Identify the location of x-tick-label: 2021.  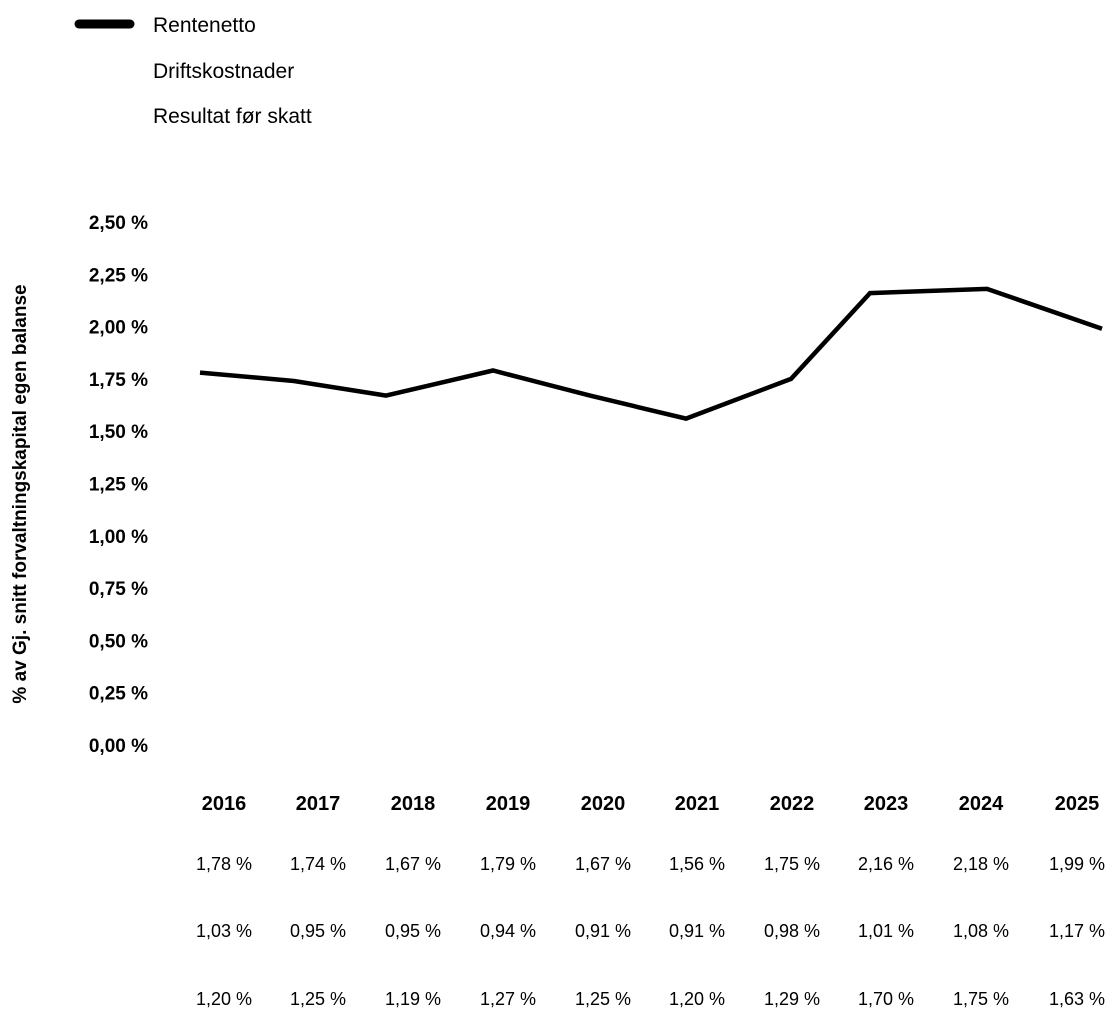
(697, 804).